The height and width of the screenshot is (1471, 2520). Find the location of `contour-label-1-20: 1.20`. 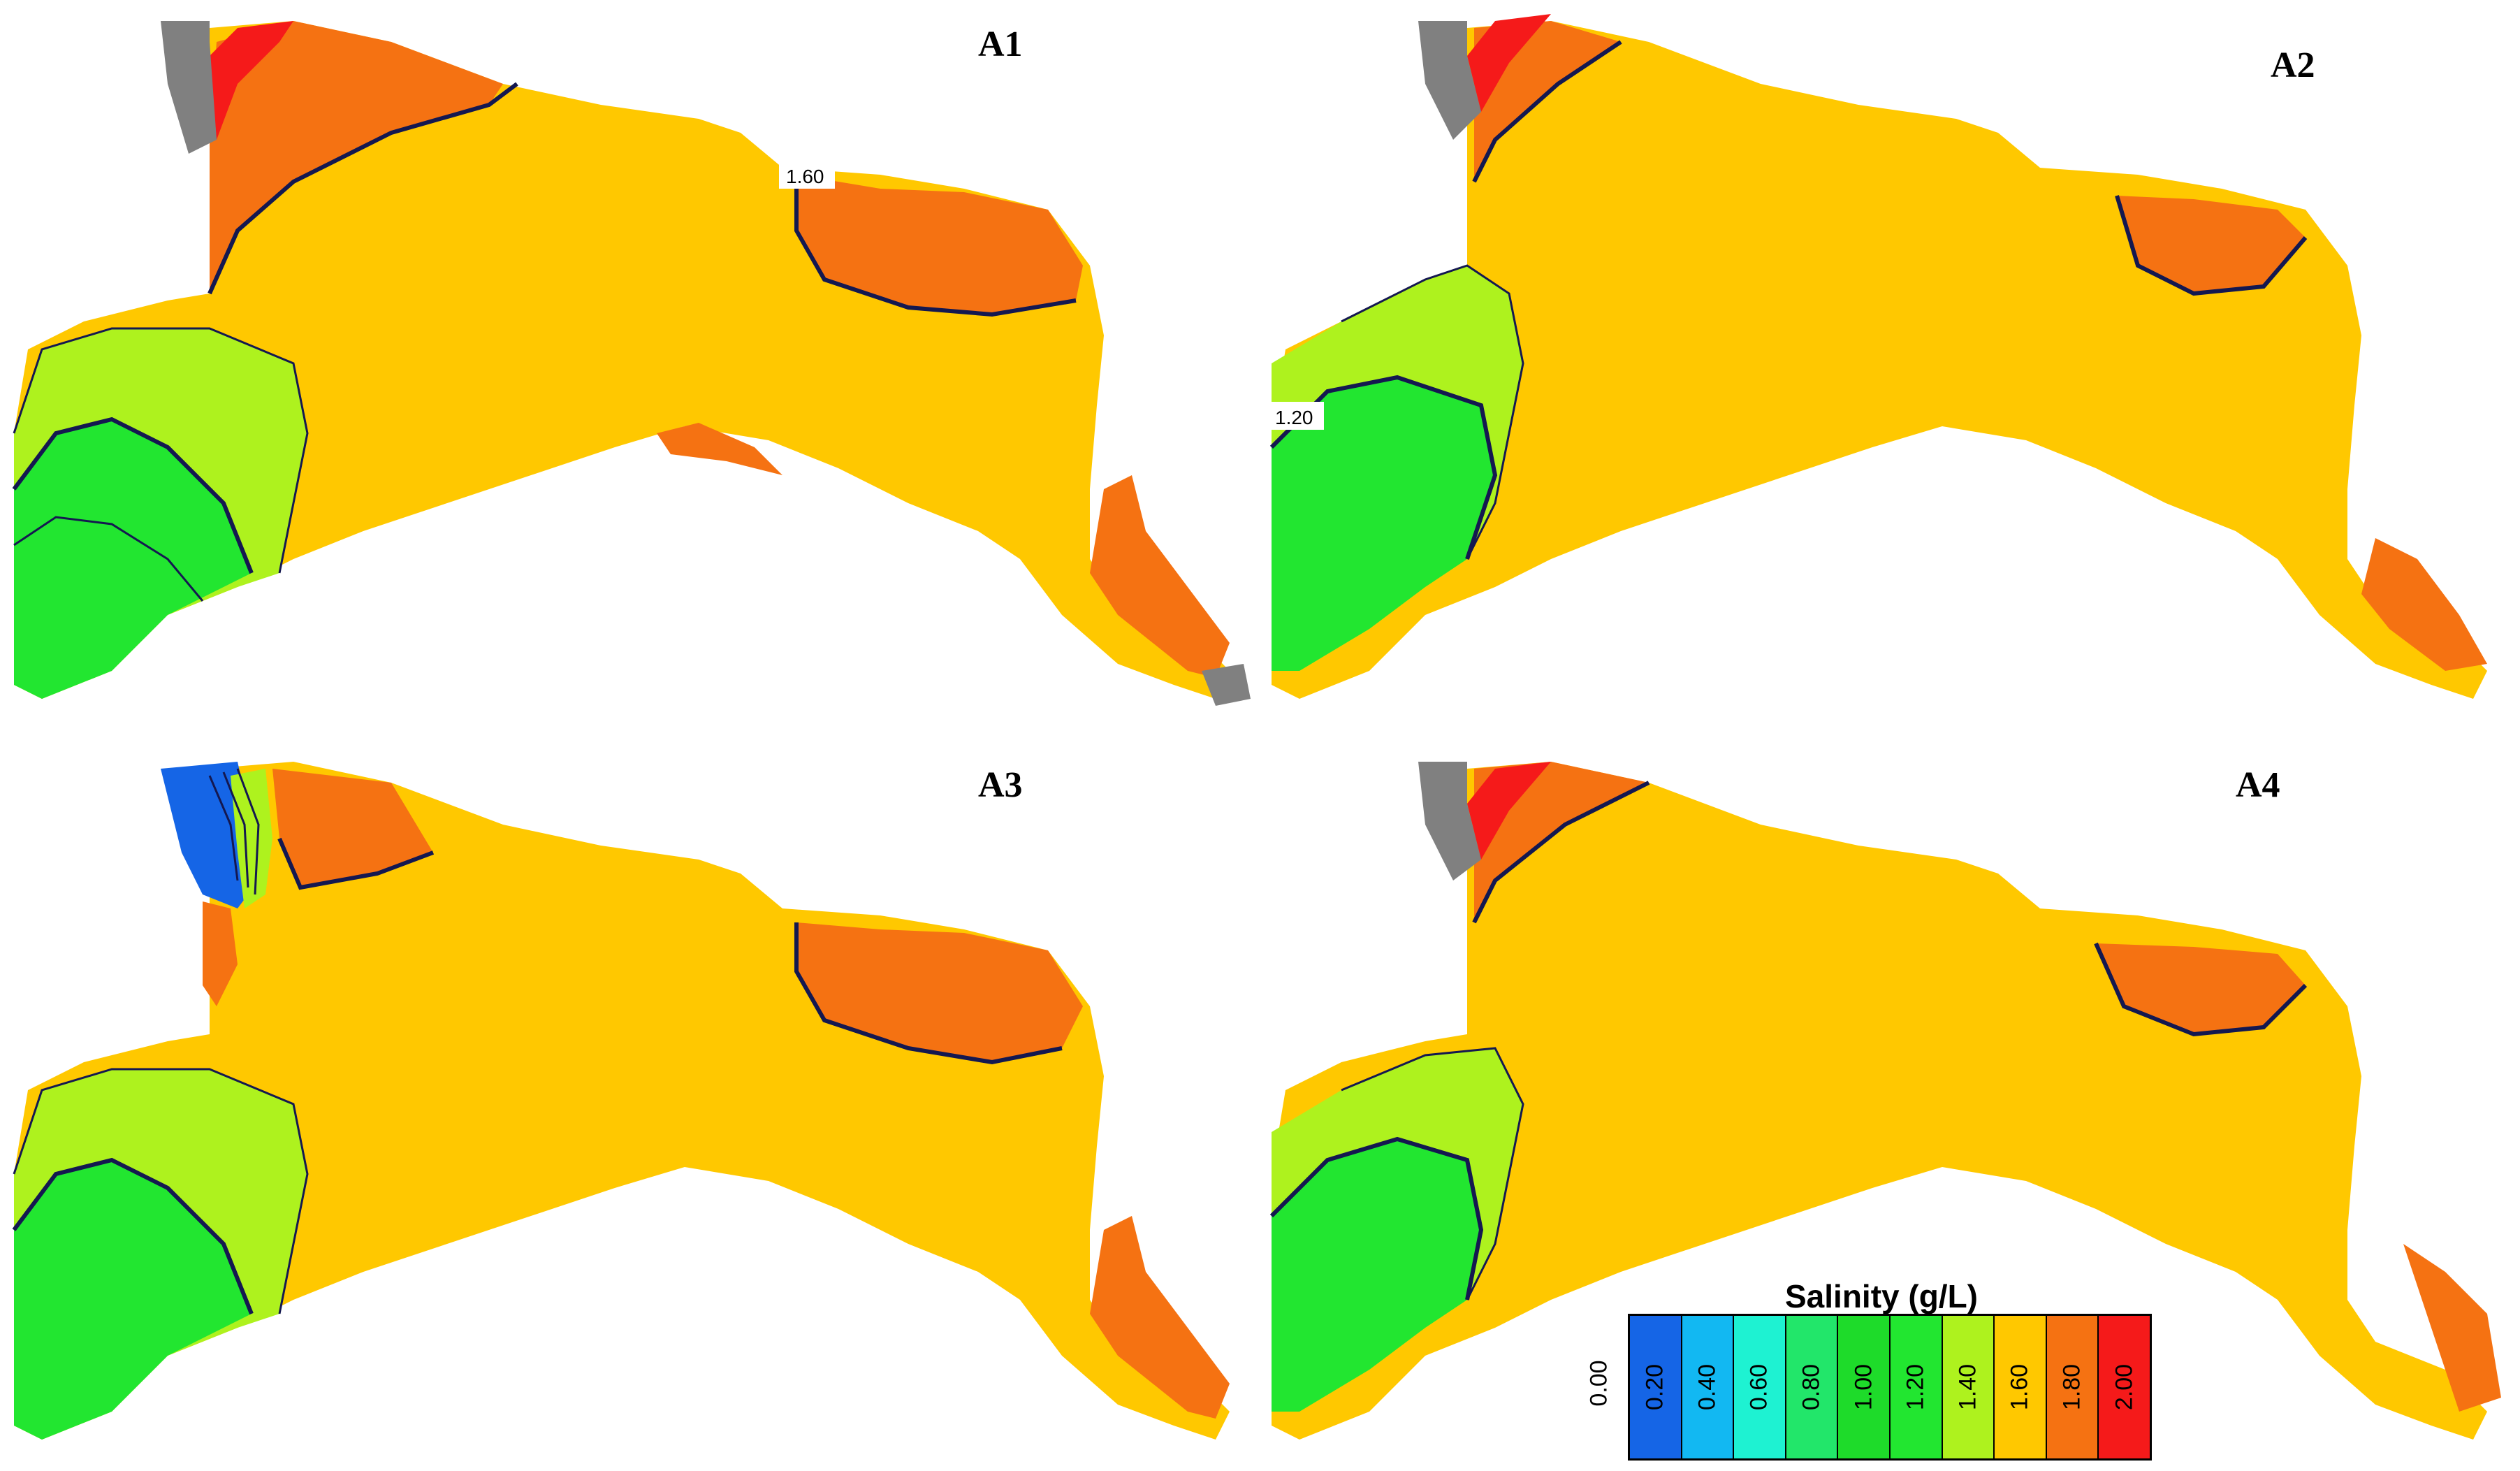

contour-label-1-20: 1.20 is located at coordinates (1294, 417).